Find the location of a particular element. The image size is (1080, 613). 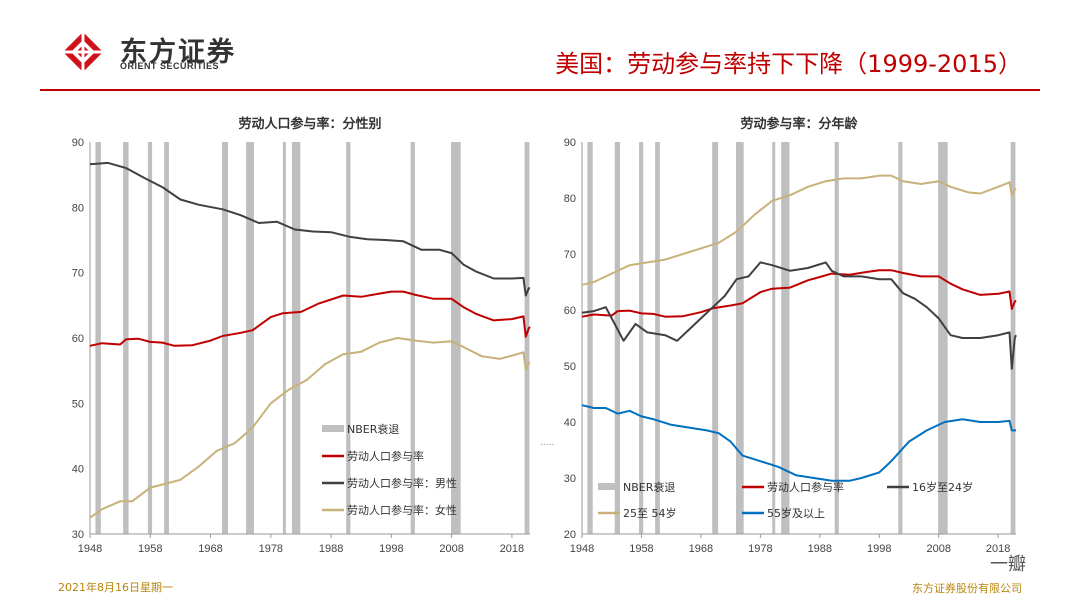

y-tick-label: 20 is located at coordinates (570, 535).